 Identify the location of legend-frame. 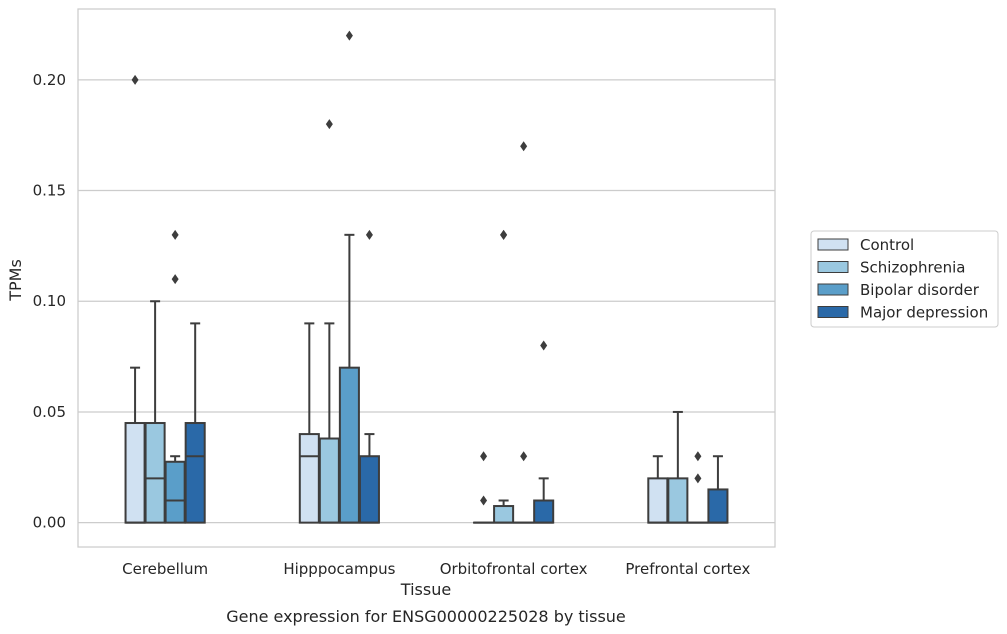
(904, 279).